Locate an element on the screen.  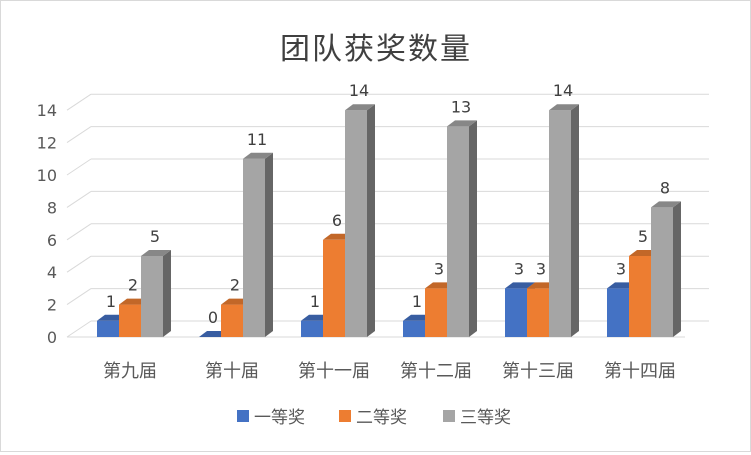
legend: 一等奖 二等奖 三等奖 is located at coordinates (374, 418).